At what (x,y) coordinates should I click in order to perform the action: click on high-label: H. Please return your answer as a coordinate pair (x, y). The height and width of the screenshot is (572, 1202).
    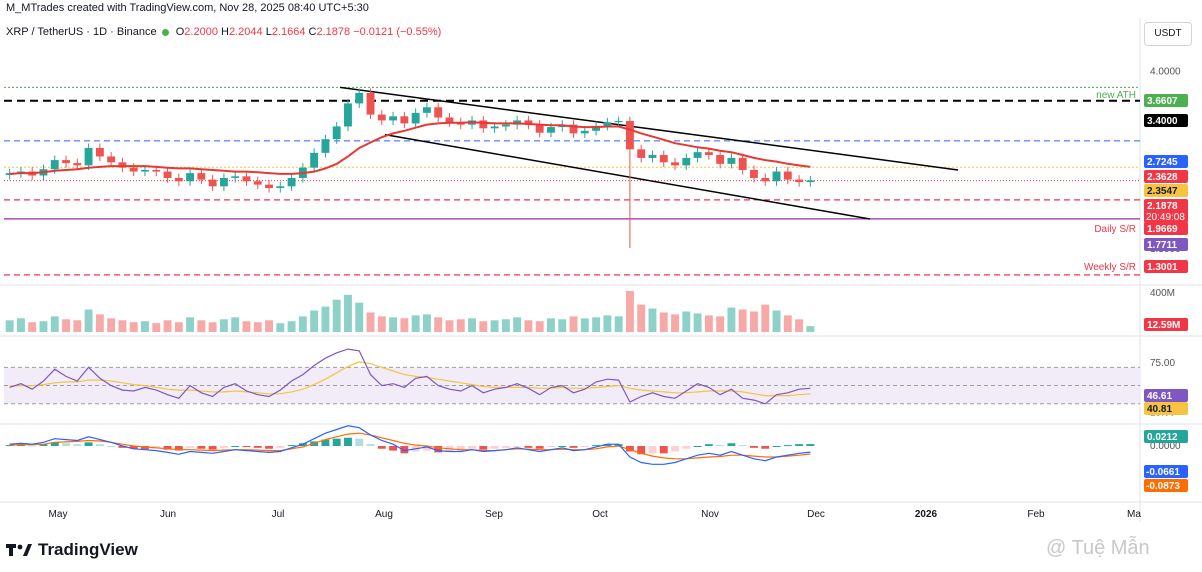
    Looking at the image, I should click on (225, 32).